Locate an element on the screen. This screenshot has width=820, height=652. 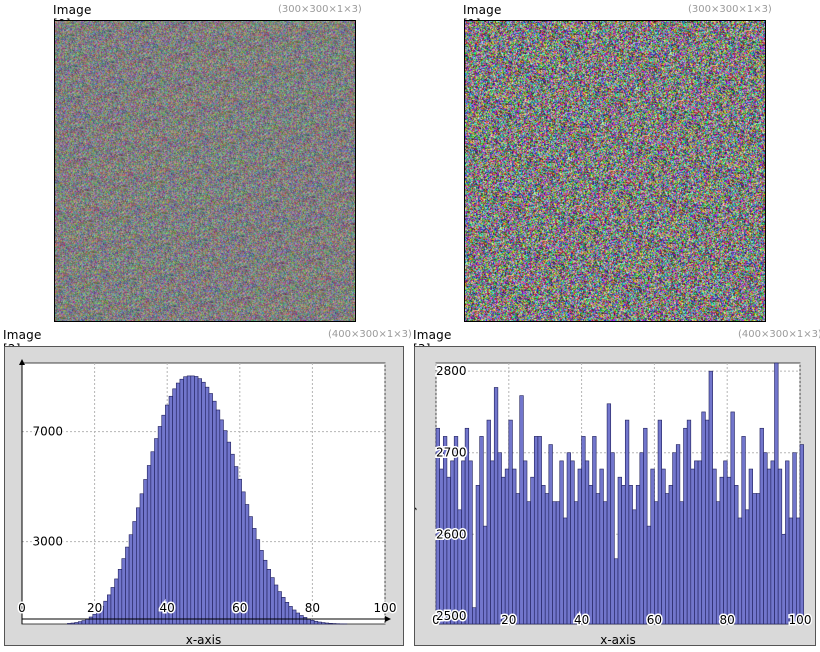
x-tick-label: 60 is located at coordinates (654, 620).